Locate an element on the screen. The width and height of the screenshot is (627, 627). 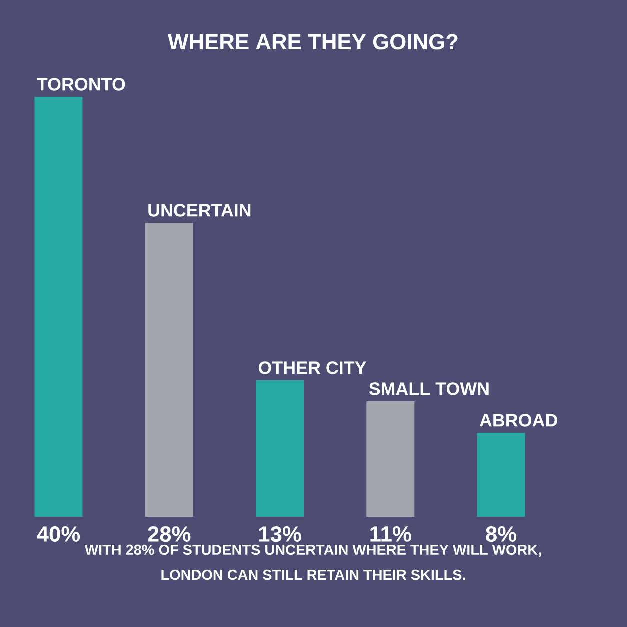
x-tick-label: TORONTO is located at coordinates (81, 84).